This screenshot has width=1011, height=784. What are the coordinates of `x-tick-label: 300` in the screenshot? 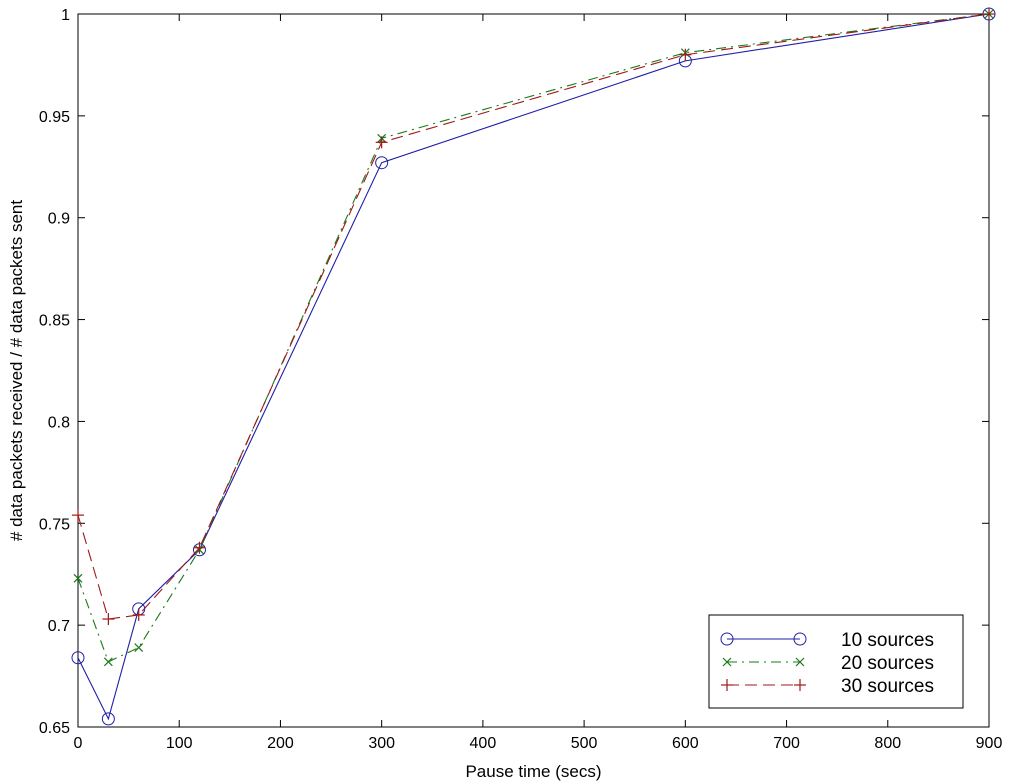 It's located at (381, 743).